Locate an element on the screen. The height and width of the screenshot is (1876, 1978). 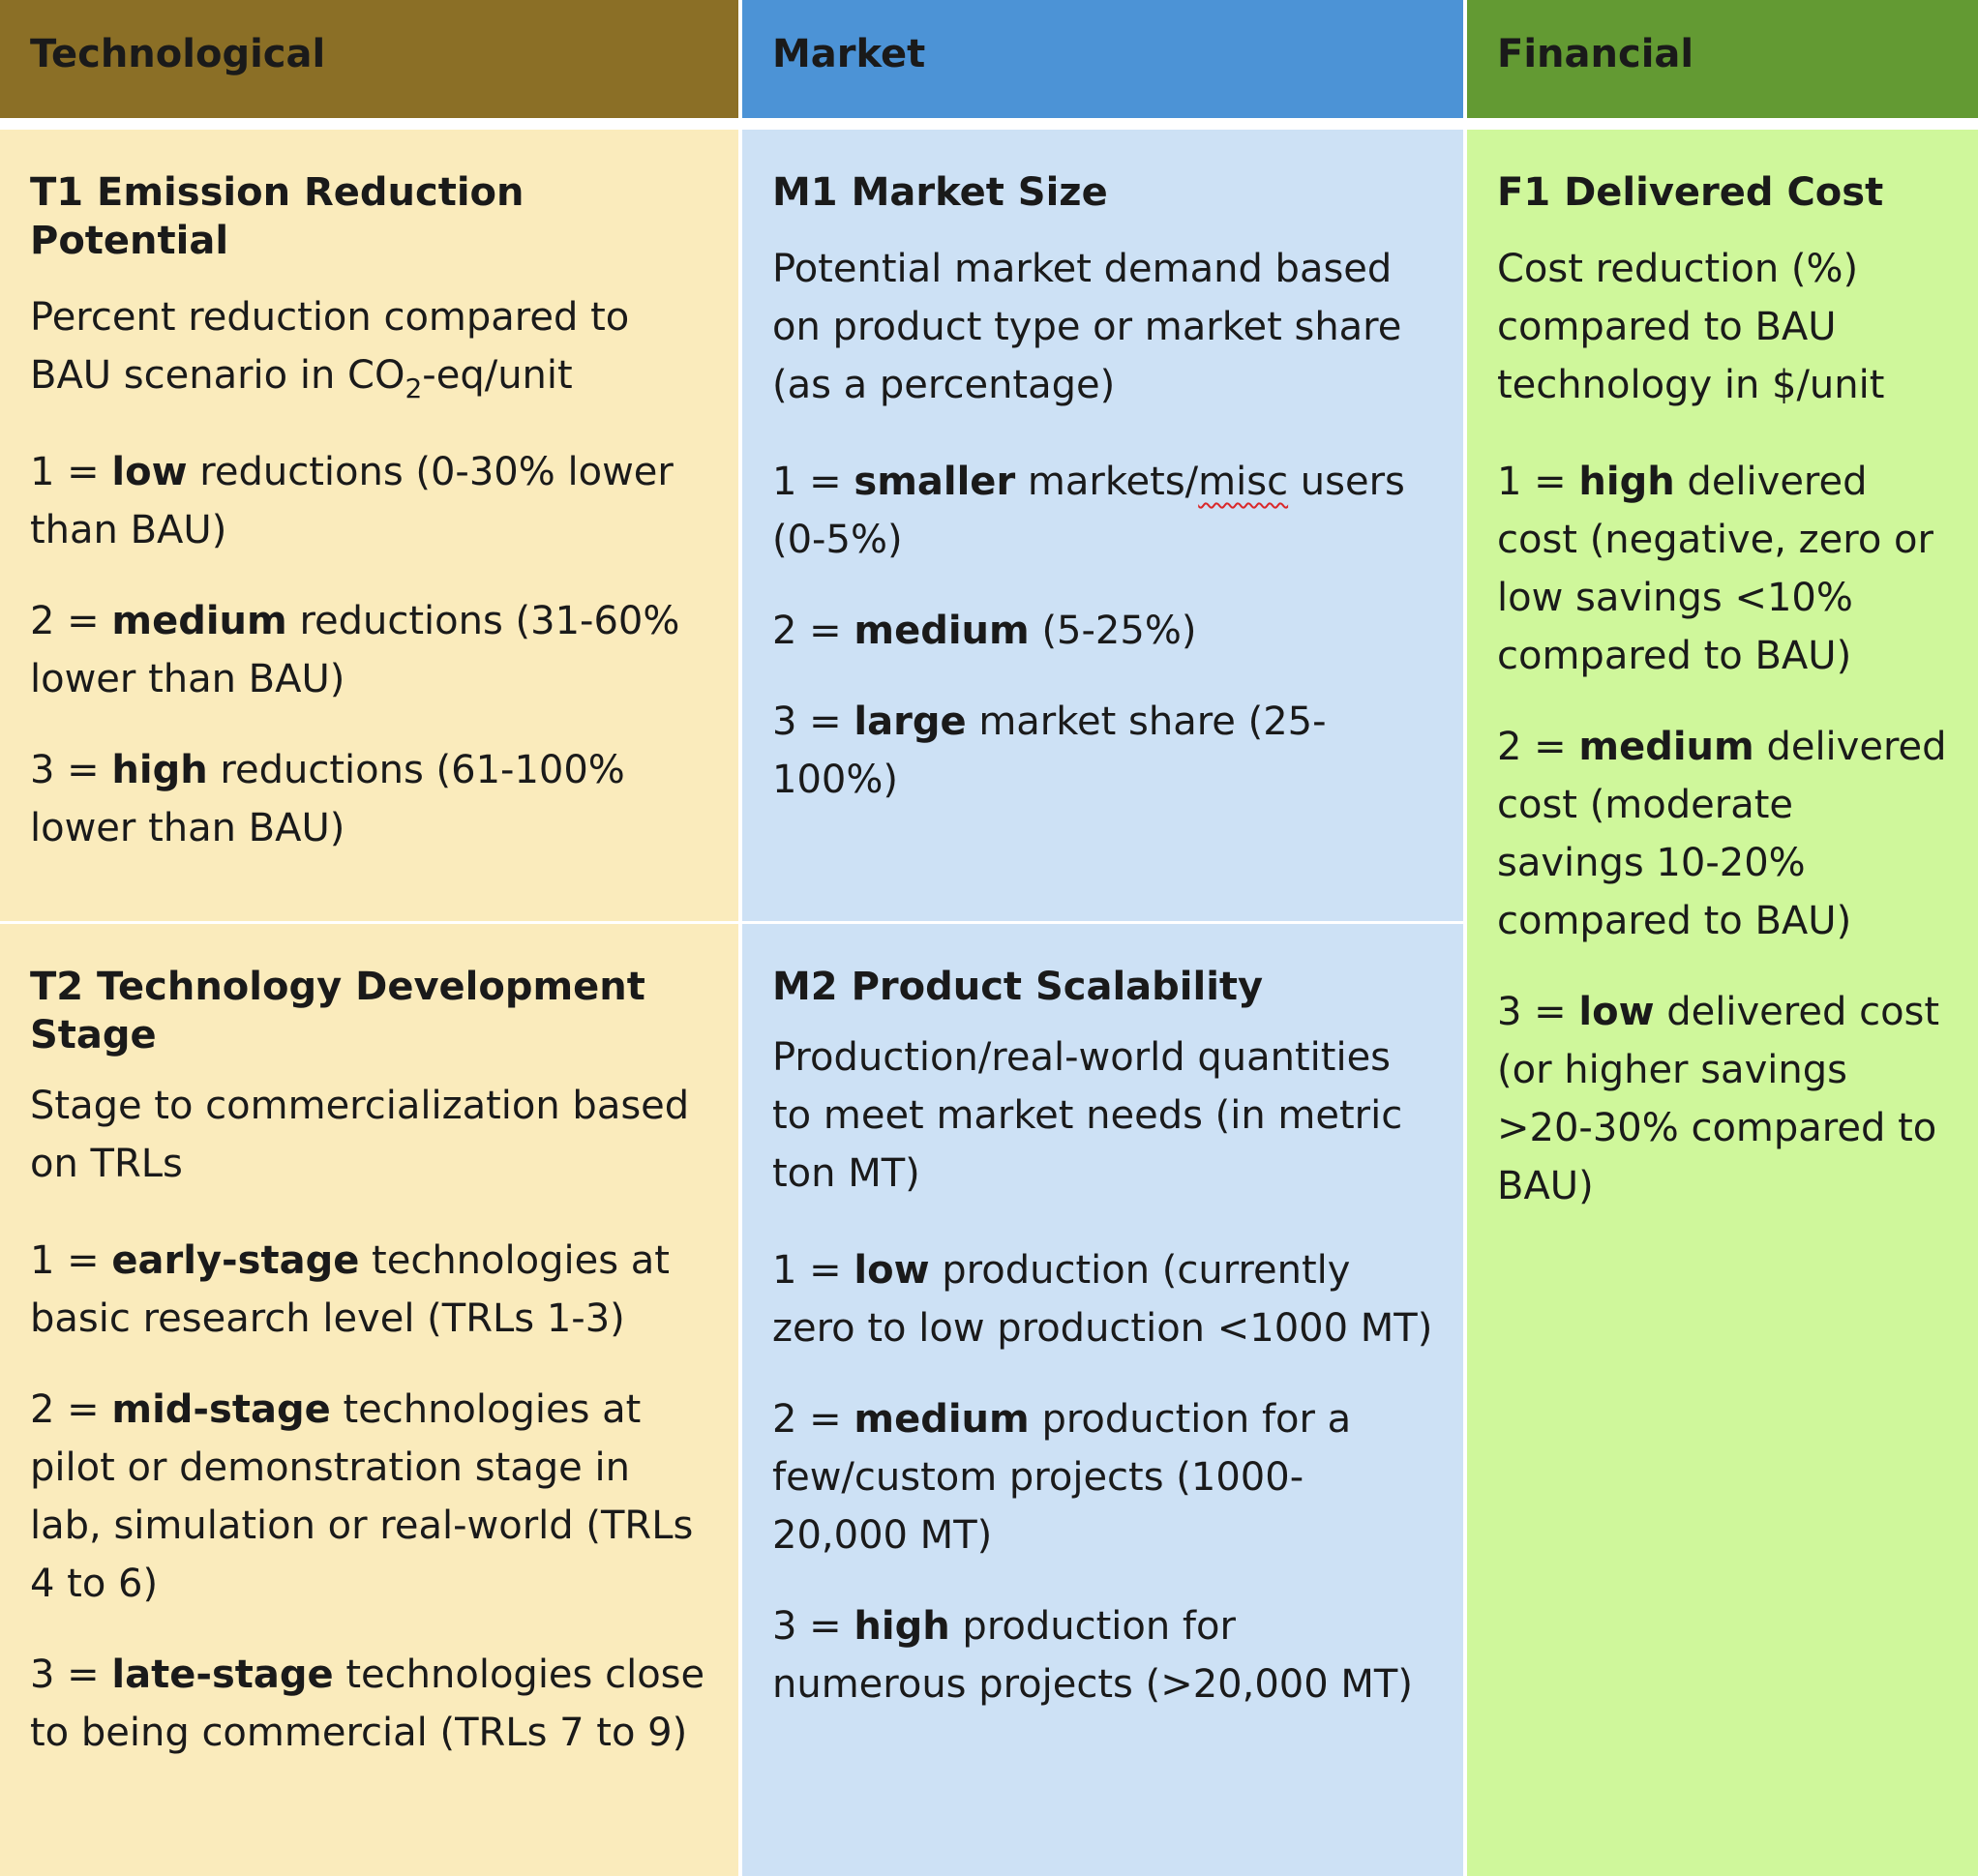
t1-desc-subscript: 2 is located at coordinates (414, 388).